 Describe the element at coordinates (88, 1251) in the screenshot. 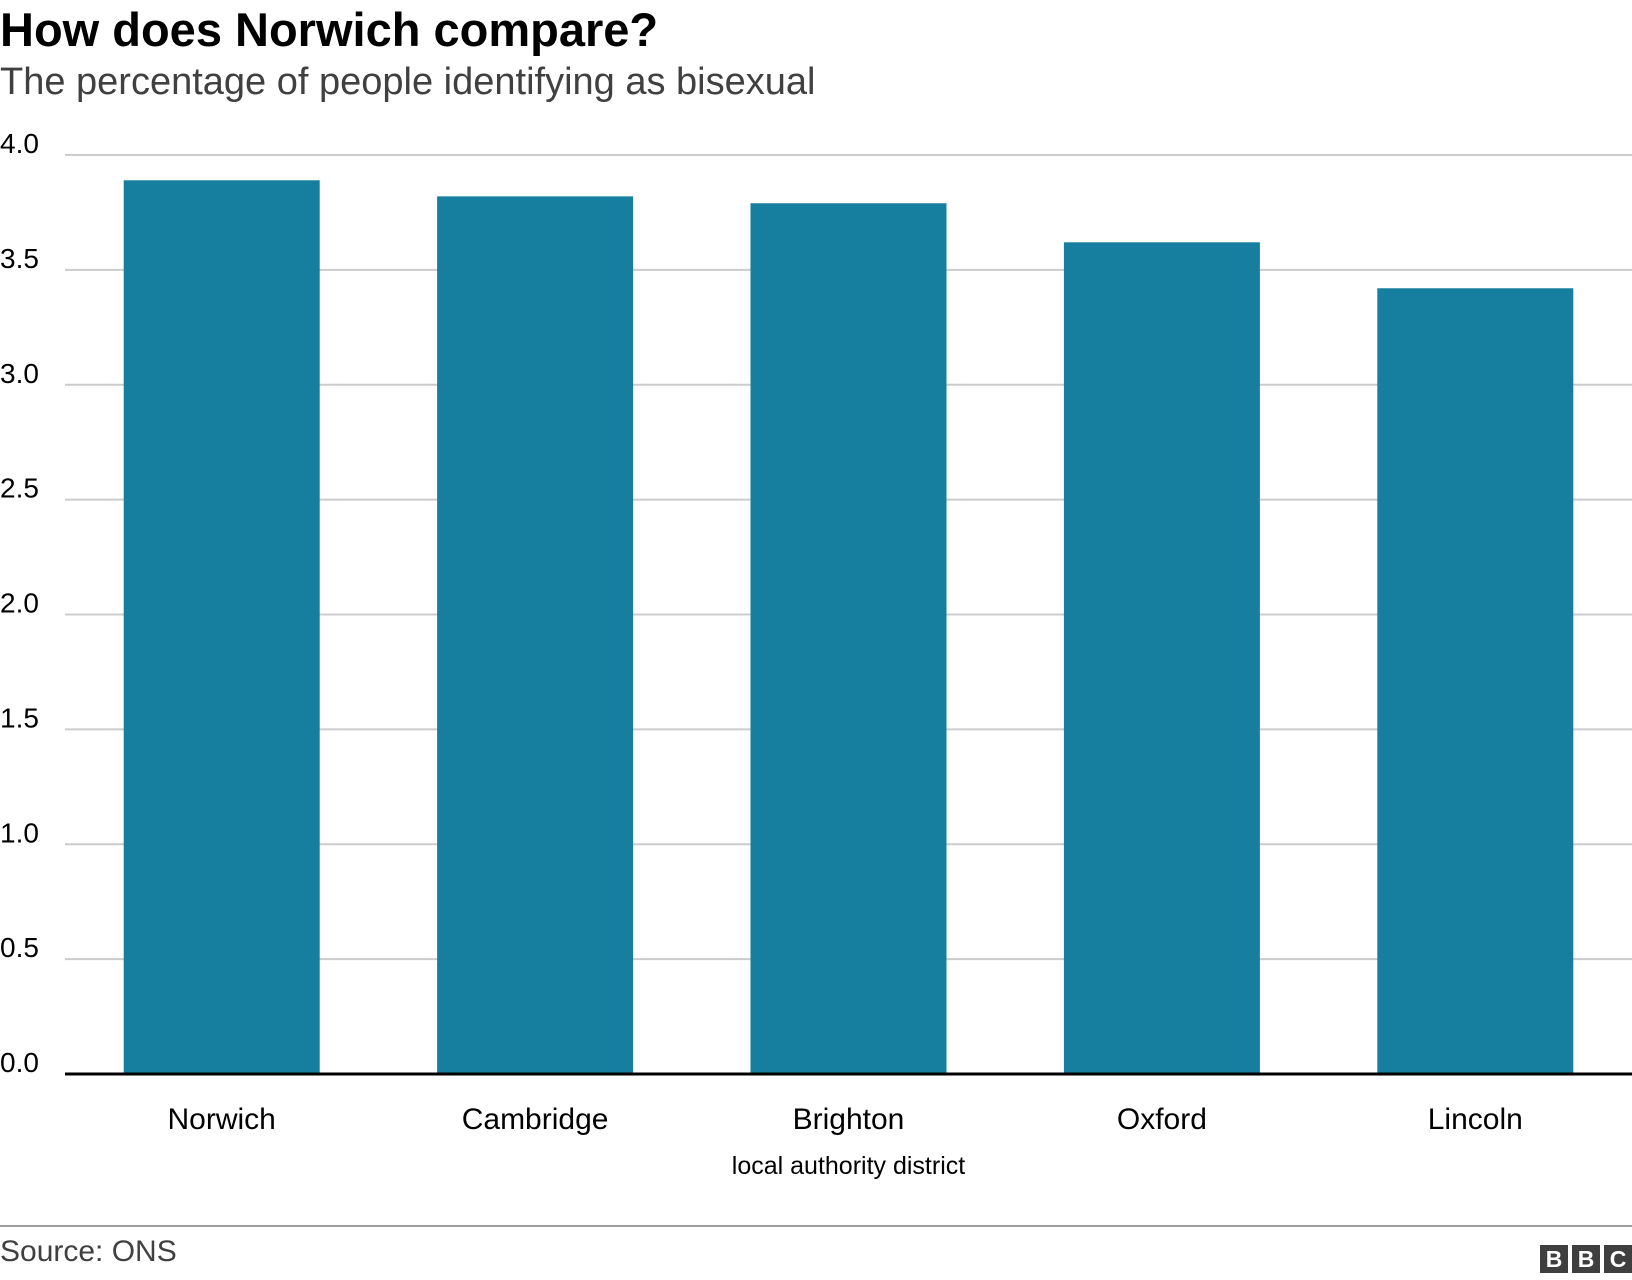

I see `source-note: Source: ONS` at that location.